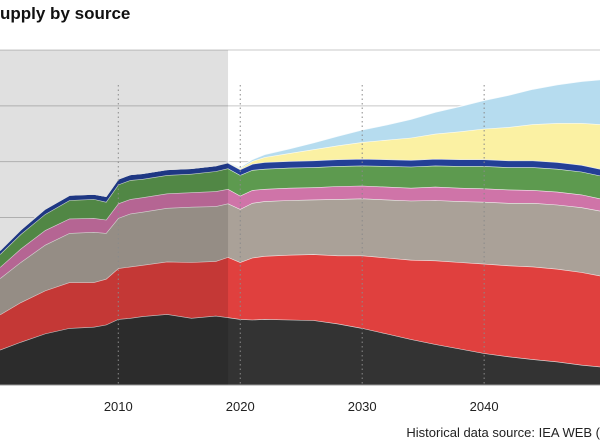  I want to click on x-tick-label: 2040, so click(484, 406).